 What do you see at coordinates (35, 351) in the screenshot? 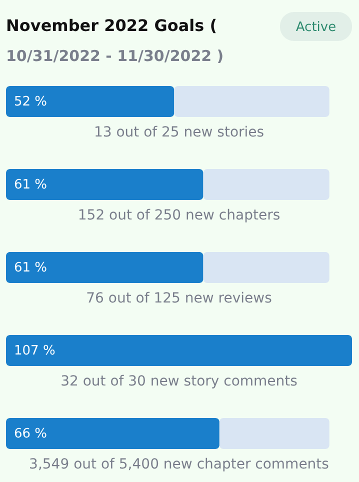
I see `data-label: 107 %` at bounding box center [35, 351].